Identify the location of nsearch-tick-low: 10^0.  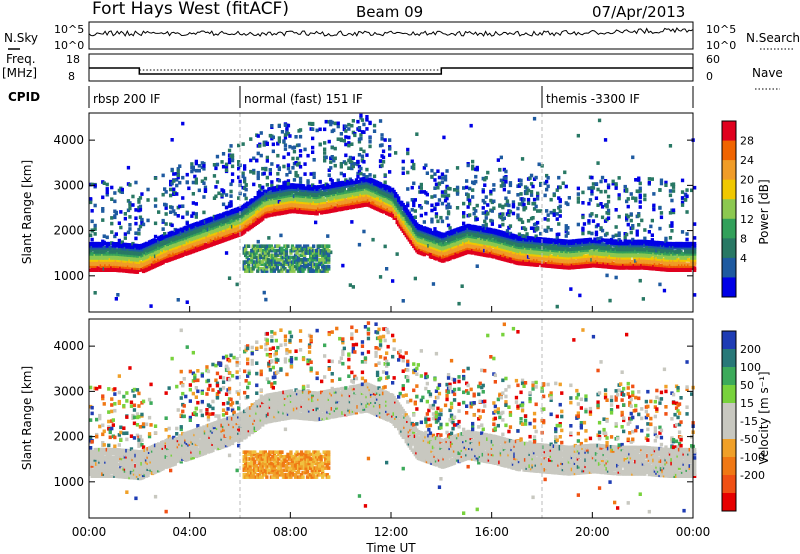
(721, 45).